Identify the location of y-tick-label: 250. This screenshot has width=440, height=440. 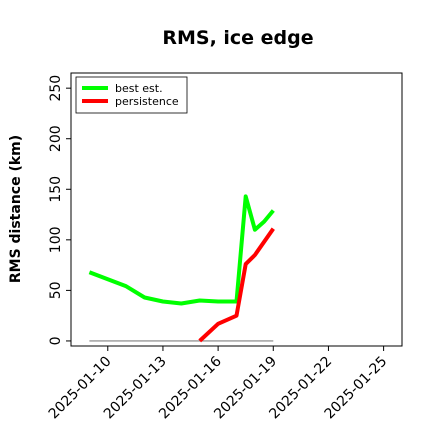
(56, 88).